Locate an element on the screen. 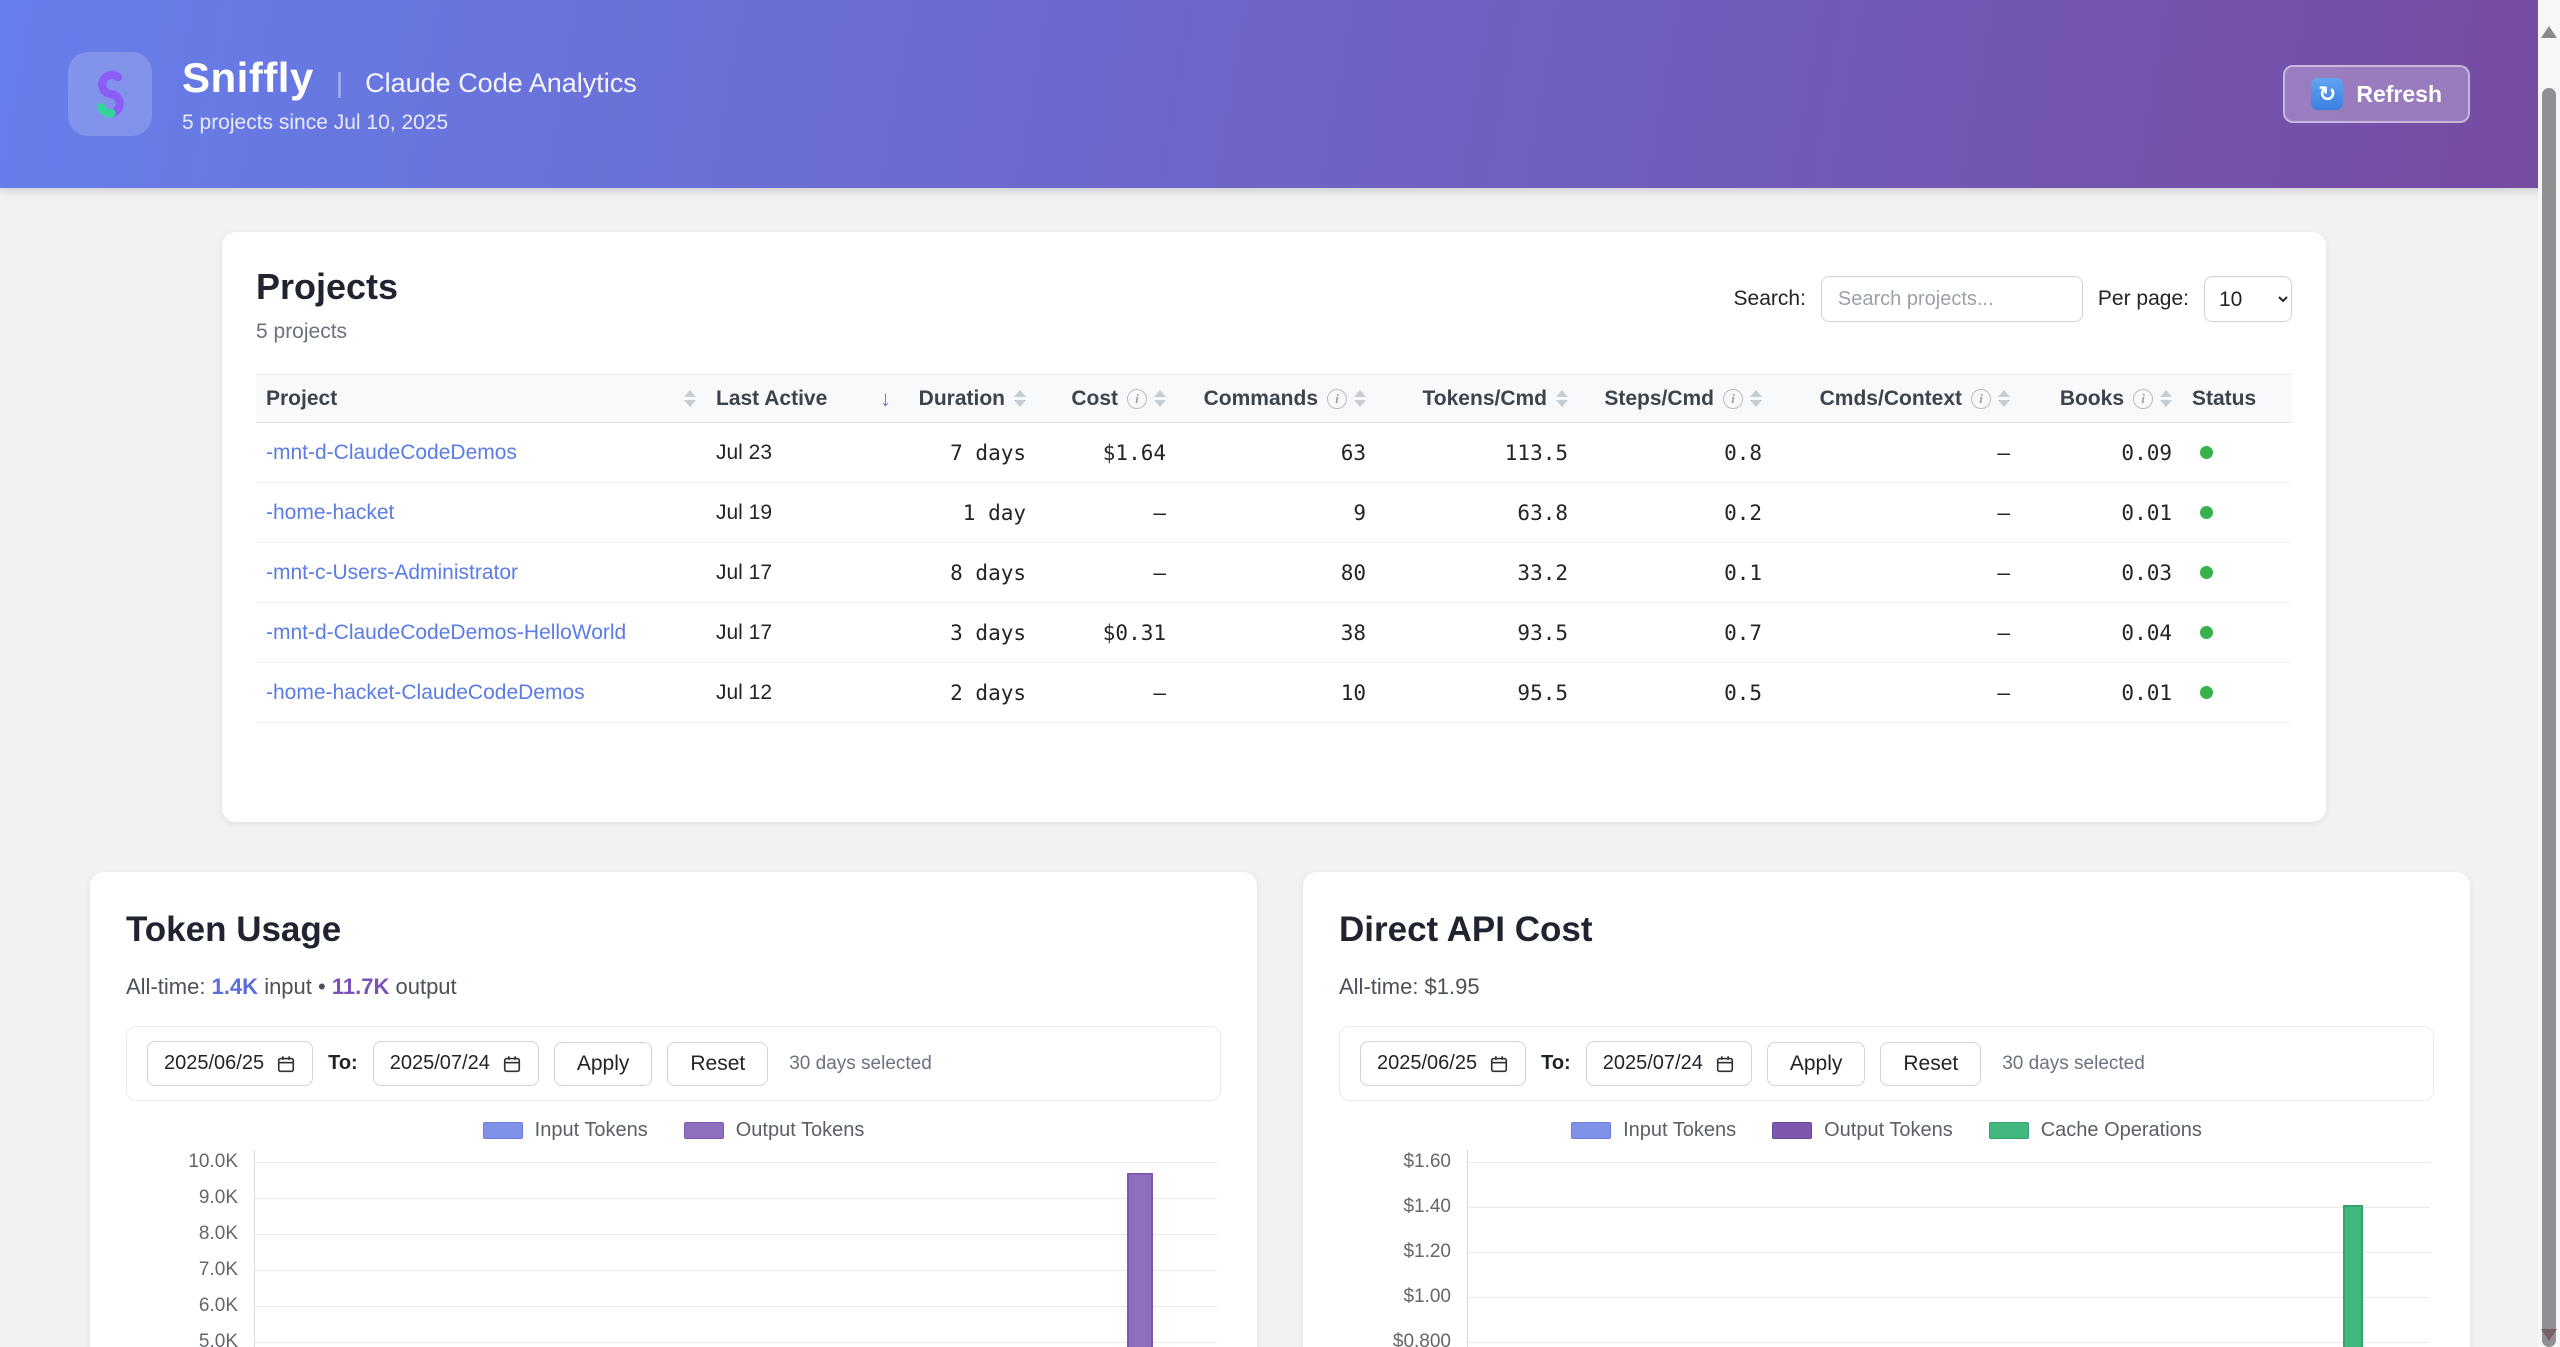 This screenshot has width=2560, height=1347. project-link: -mnt-d-ClaudeCodeDemos is located at coordinates (391, 452).